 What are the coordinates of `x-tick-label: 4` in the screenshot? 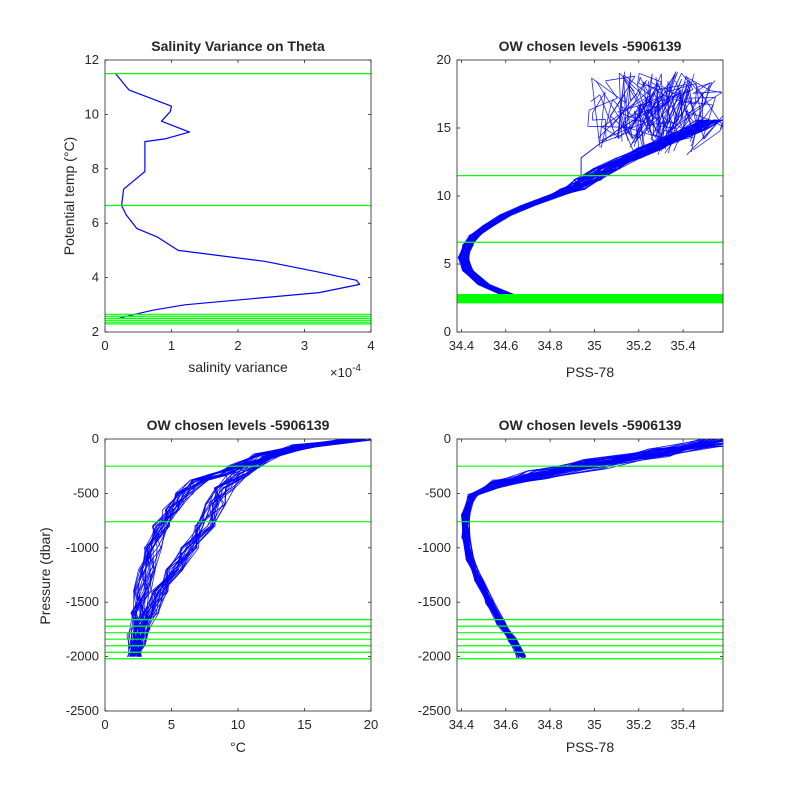 It's located at (370, 345).